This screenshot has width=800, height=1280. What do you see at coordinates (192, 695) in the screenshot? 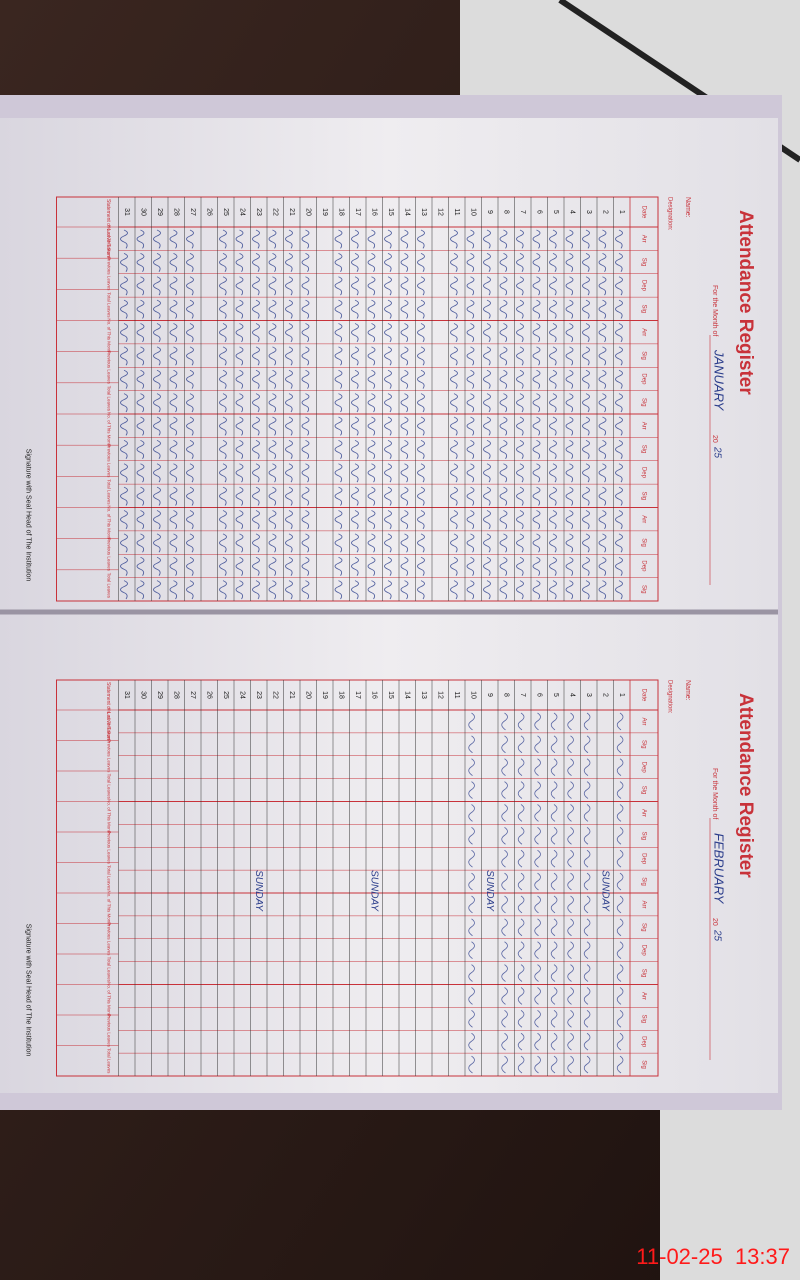
I see `day-number: 27` at bounding box center [192, 695].